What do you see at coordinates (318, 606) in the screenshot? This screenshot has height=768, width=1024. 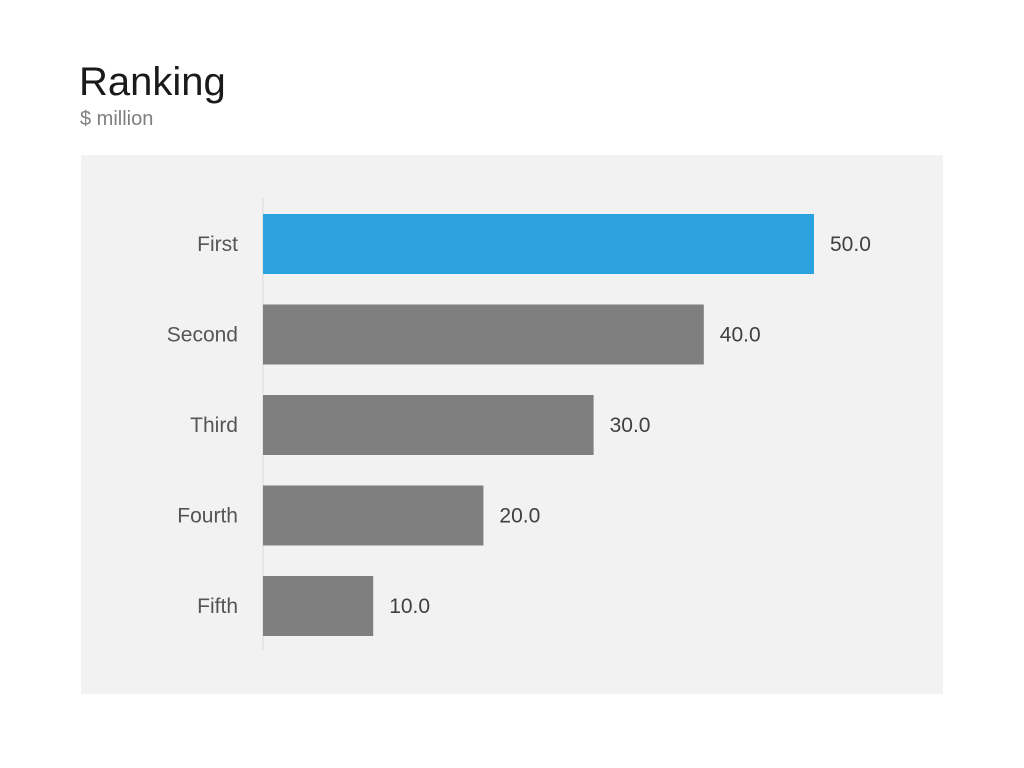 I see `bar-fifth` at bounding box center [318, 606].